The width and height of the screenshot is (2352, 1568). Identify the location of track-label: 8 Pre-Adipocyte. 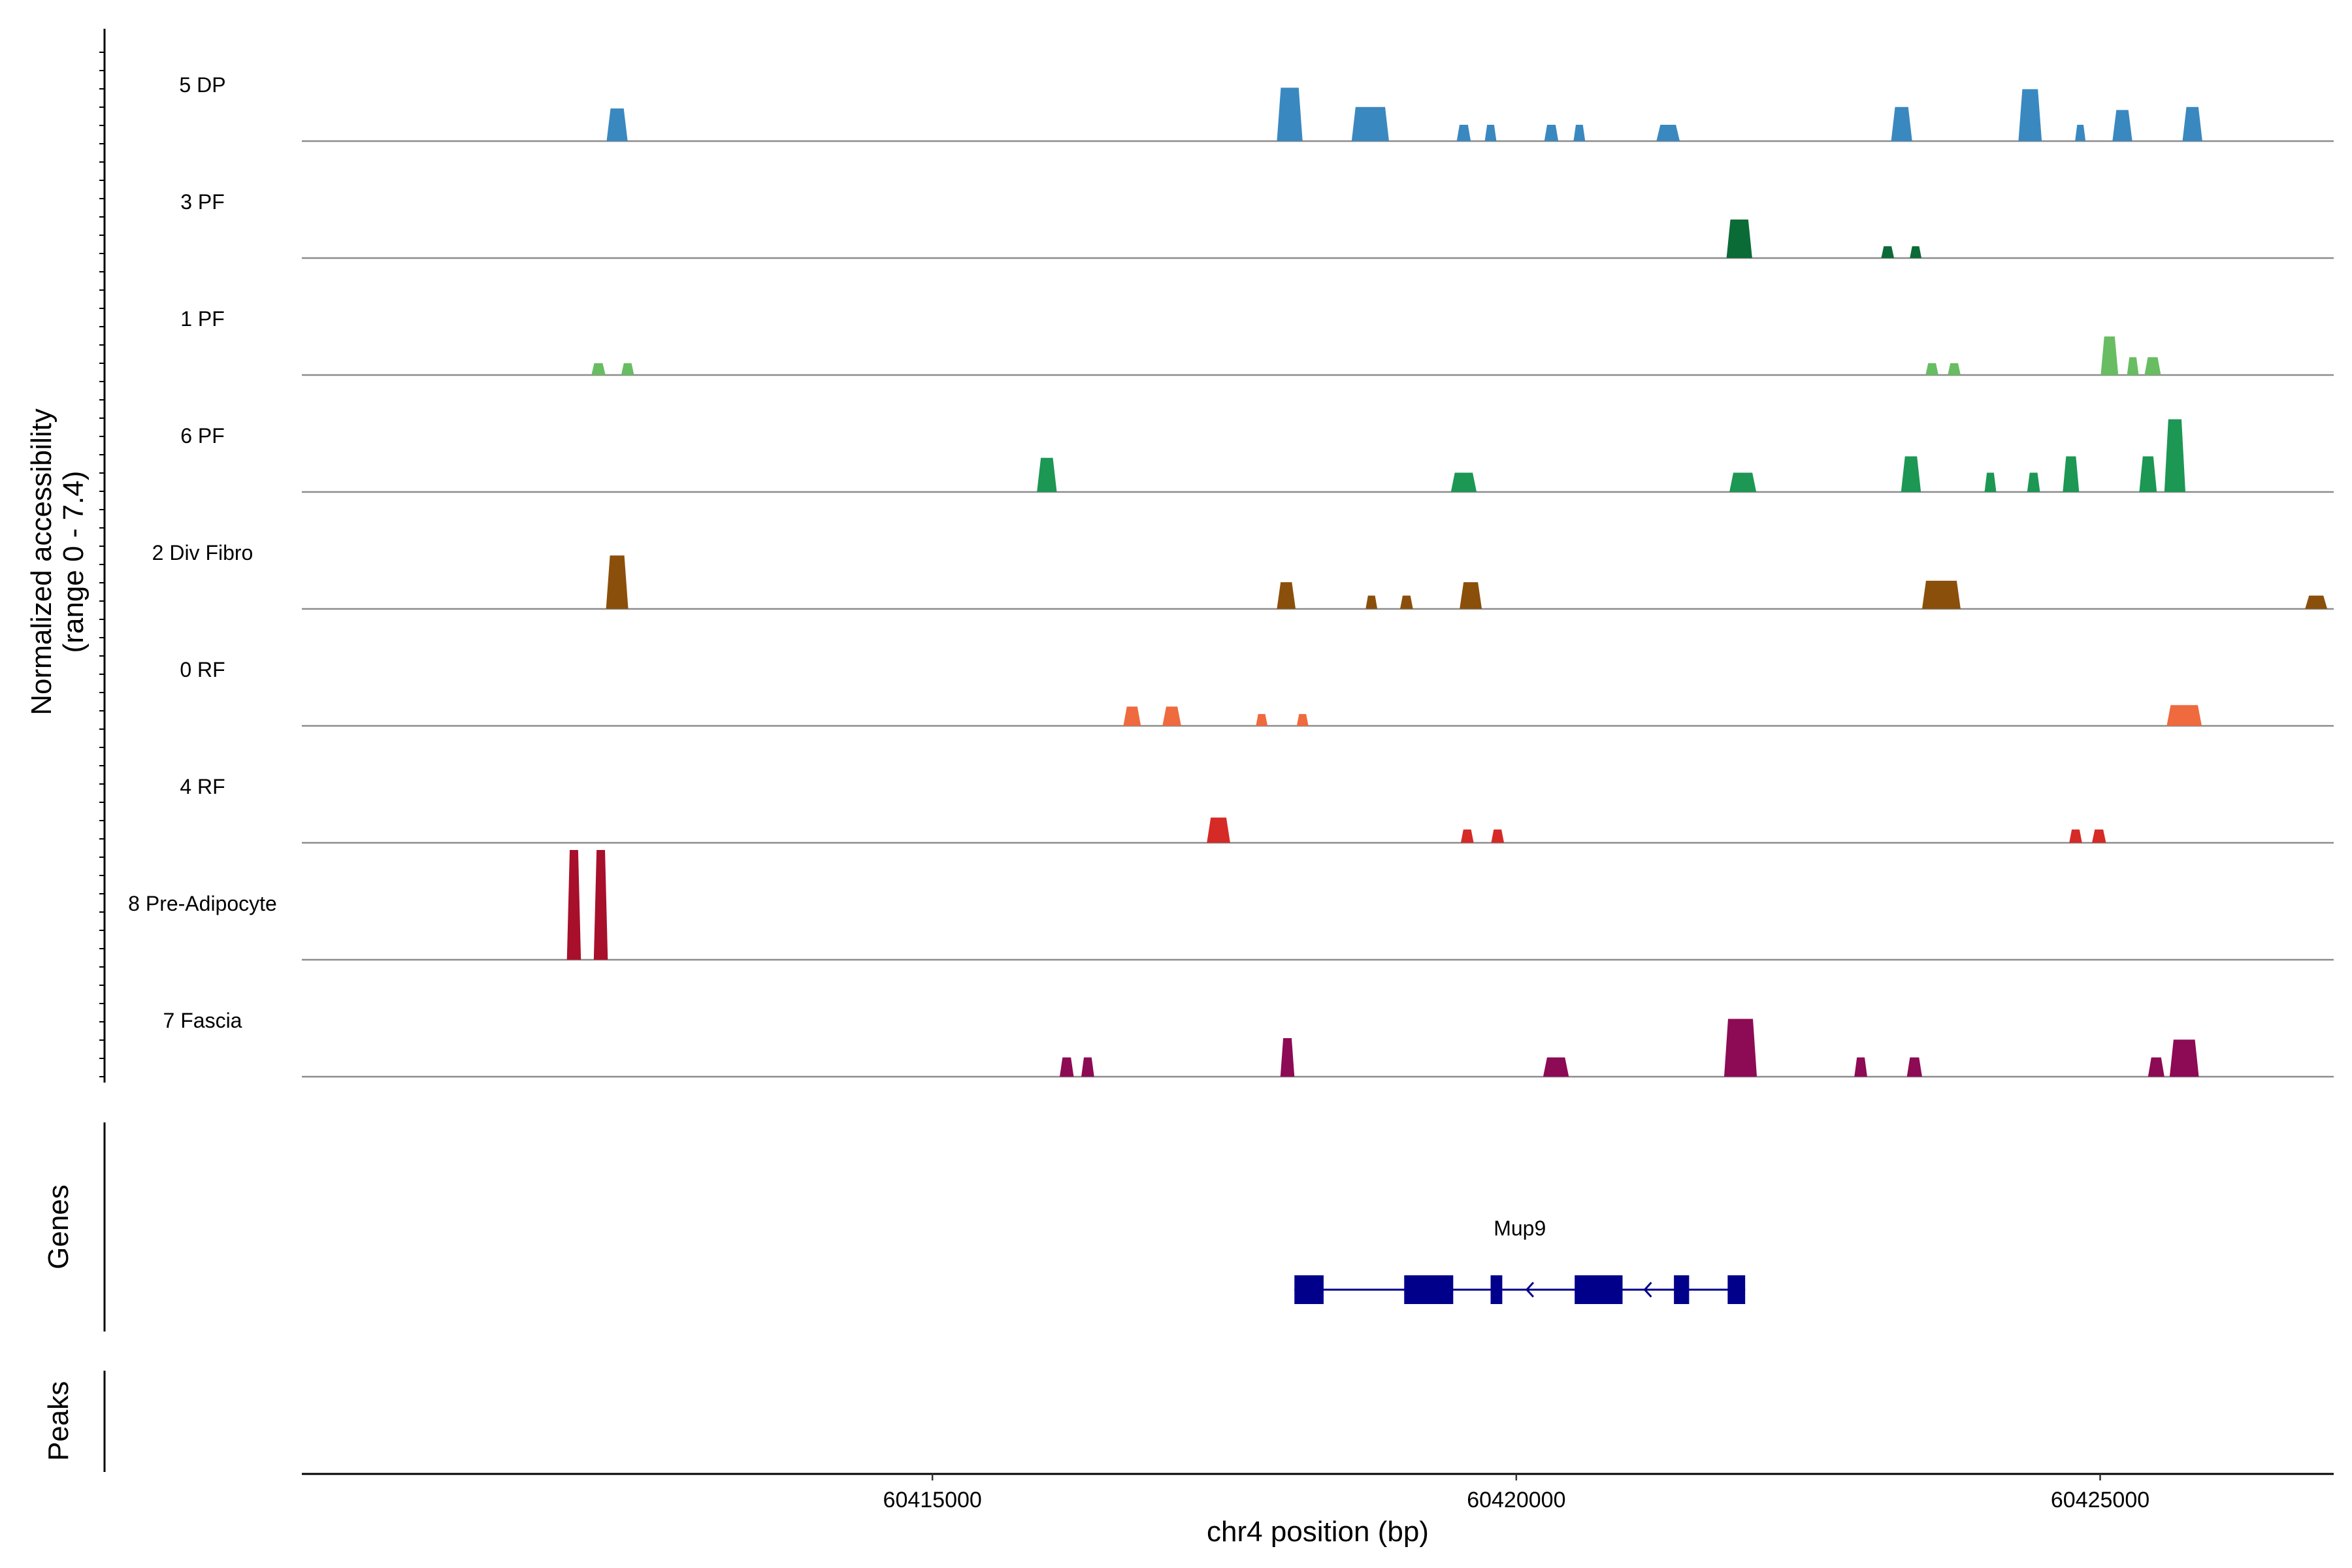
(202, 903).